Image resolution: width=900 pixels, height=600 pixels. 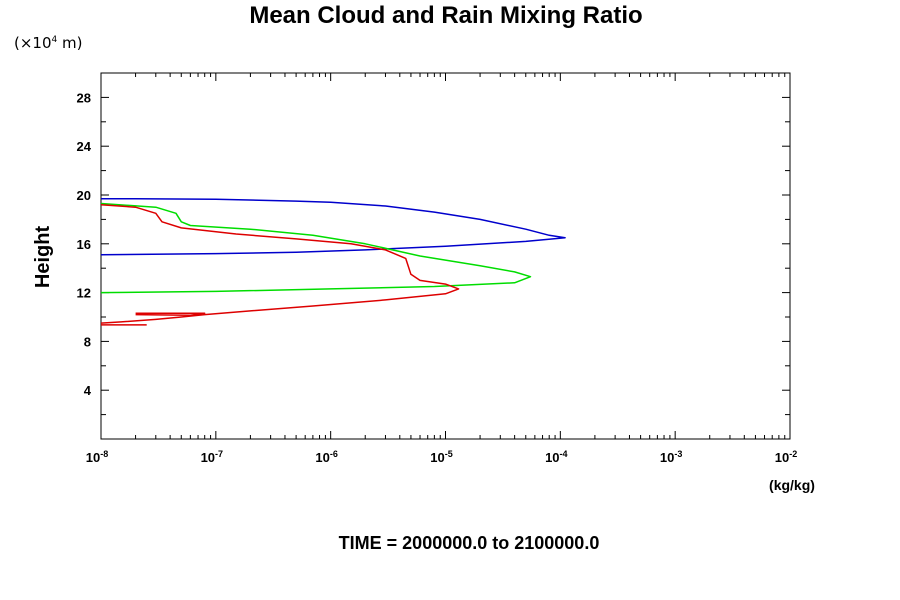 What do you see at coordinates (469, 543) in the screenshot?
I see `time-range-footer: TIME = 2000000.0 to 2100000.0` at bounding box center [469, 543].